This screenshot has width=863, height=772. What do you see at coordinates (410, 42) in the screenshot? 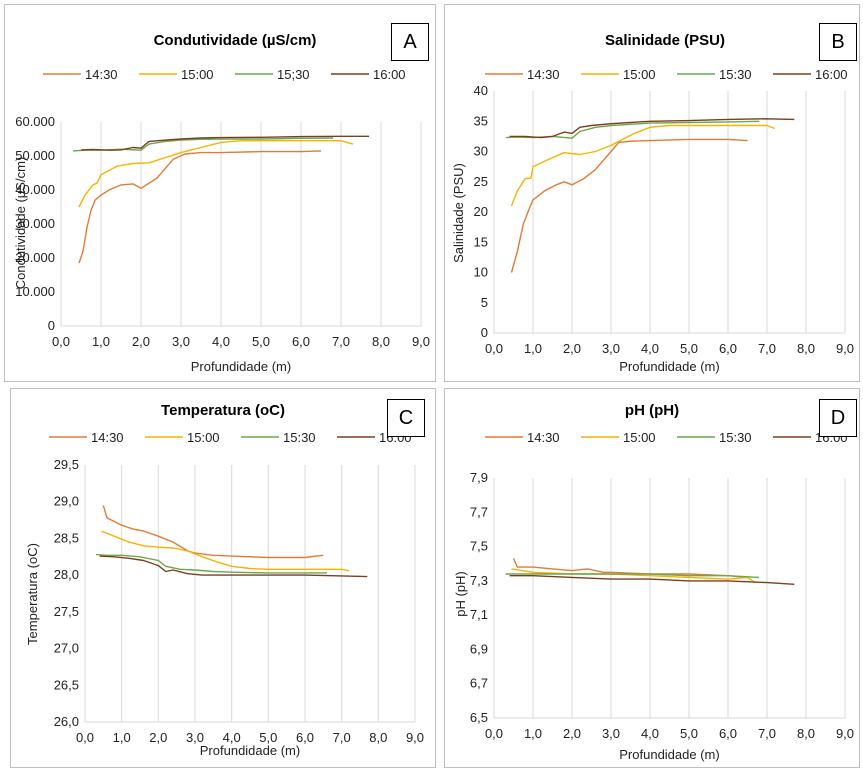
I see `panel-letter-a: A` at bounding box center [410, 42].